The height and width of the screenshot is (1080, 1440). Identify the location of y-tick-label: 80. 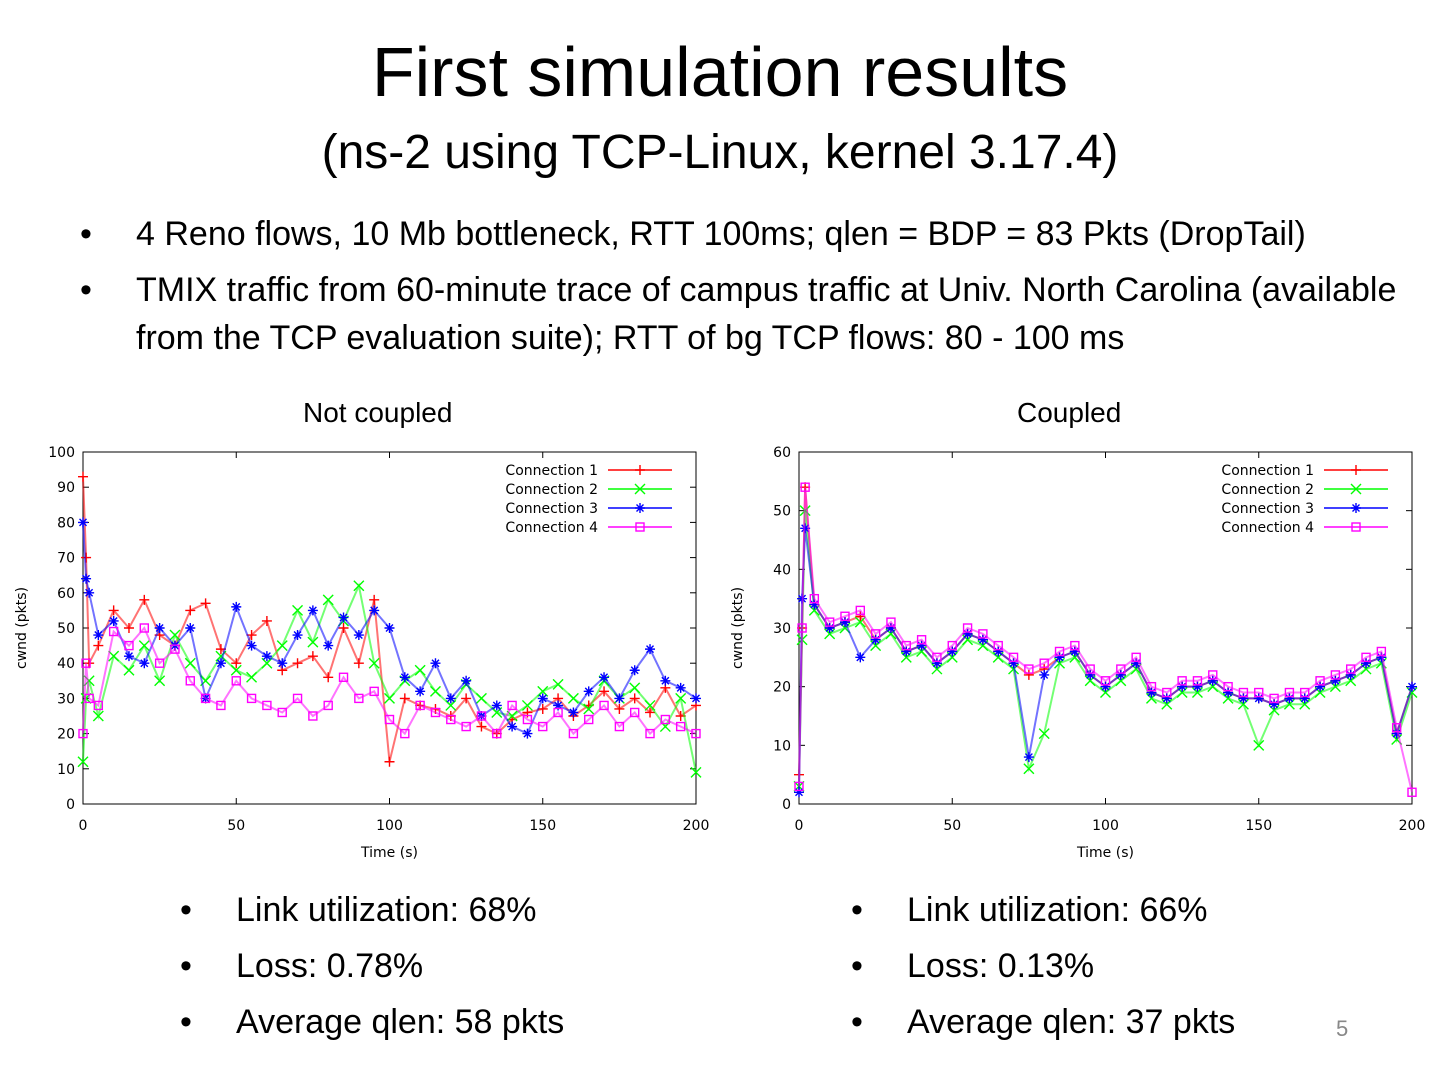
(66, 523).